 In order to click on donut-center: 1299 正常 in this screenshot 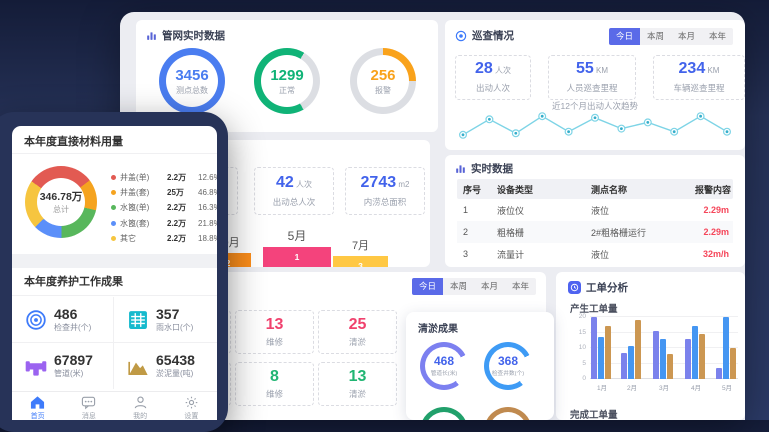, I will do `click(287, 81)`.